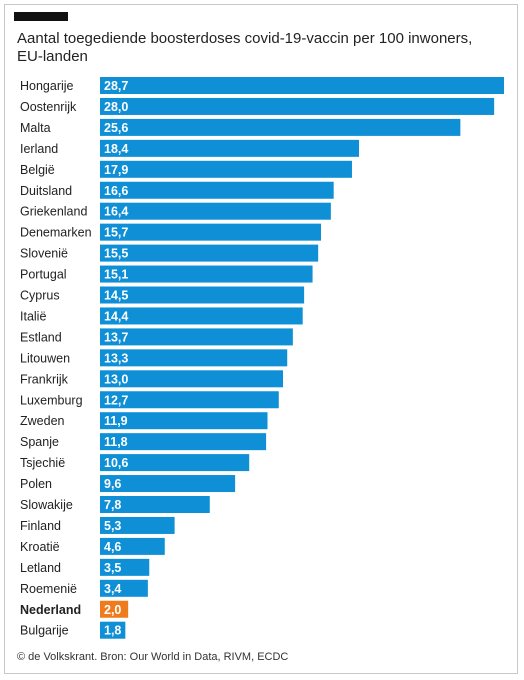  Describe the element at coordinates (39, 442) in the screenshot. I see `category-label: Spanje` at that location.